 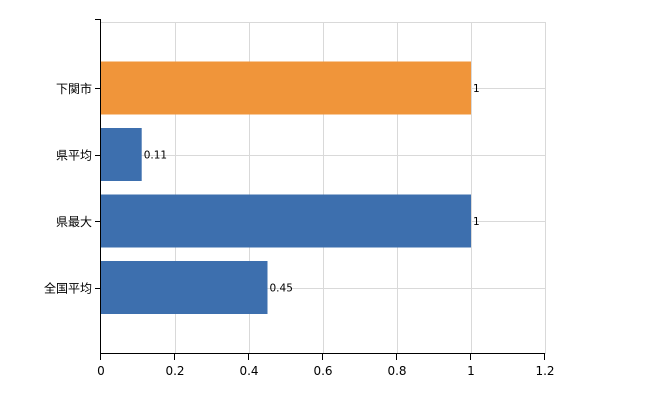 I want to click on y-tick-label: 県最大, so click(x=74, y=222).